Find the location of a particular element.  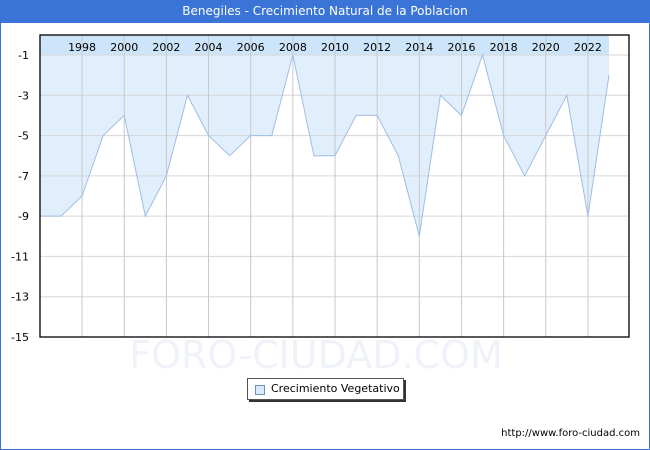

y-tick-label: -15 is located at coordinates (20, 337).